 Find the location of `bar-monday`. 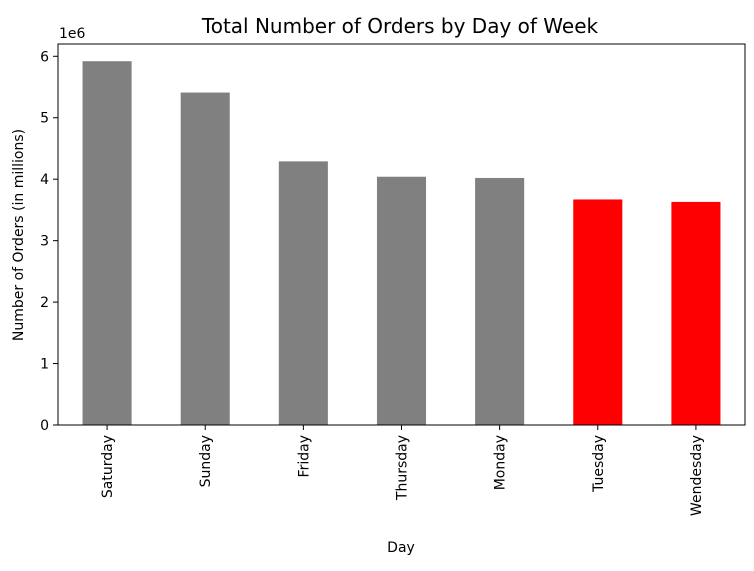

bar-monday is located at coordinates (500, 301).